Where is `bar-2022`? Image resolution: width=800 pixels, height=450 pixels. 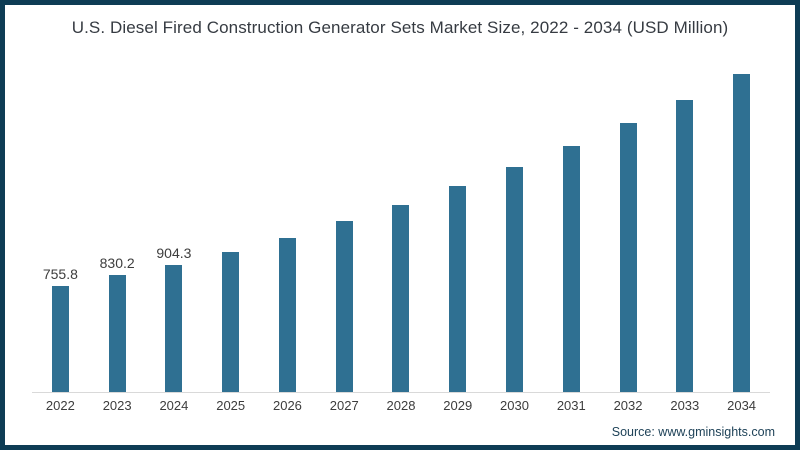 bar-2022 is located at coordinates (60, 338).